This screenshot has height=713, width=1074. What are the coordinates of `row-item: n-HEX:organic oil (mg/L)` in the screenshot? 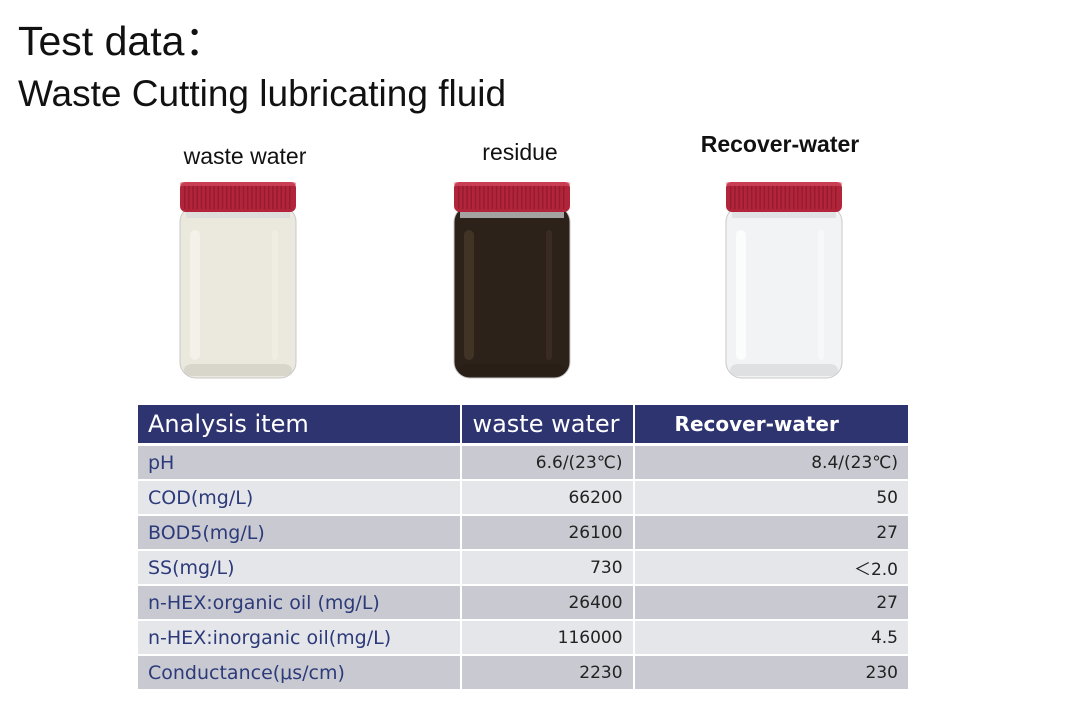 It's located at (300, 603).